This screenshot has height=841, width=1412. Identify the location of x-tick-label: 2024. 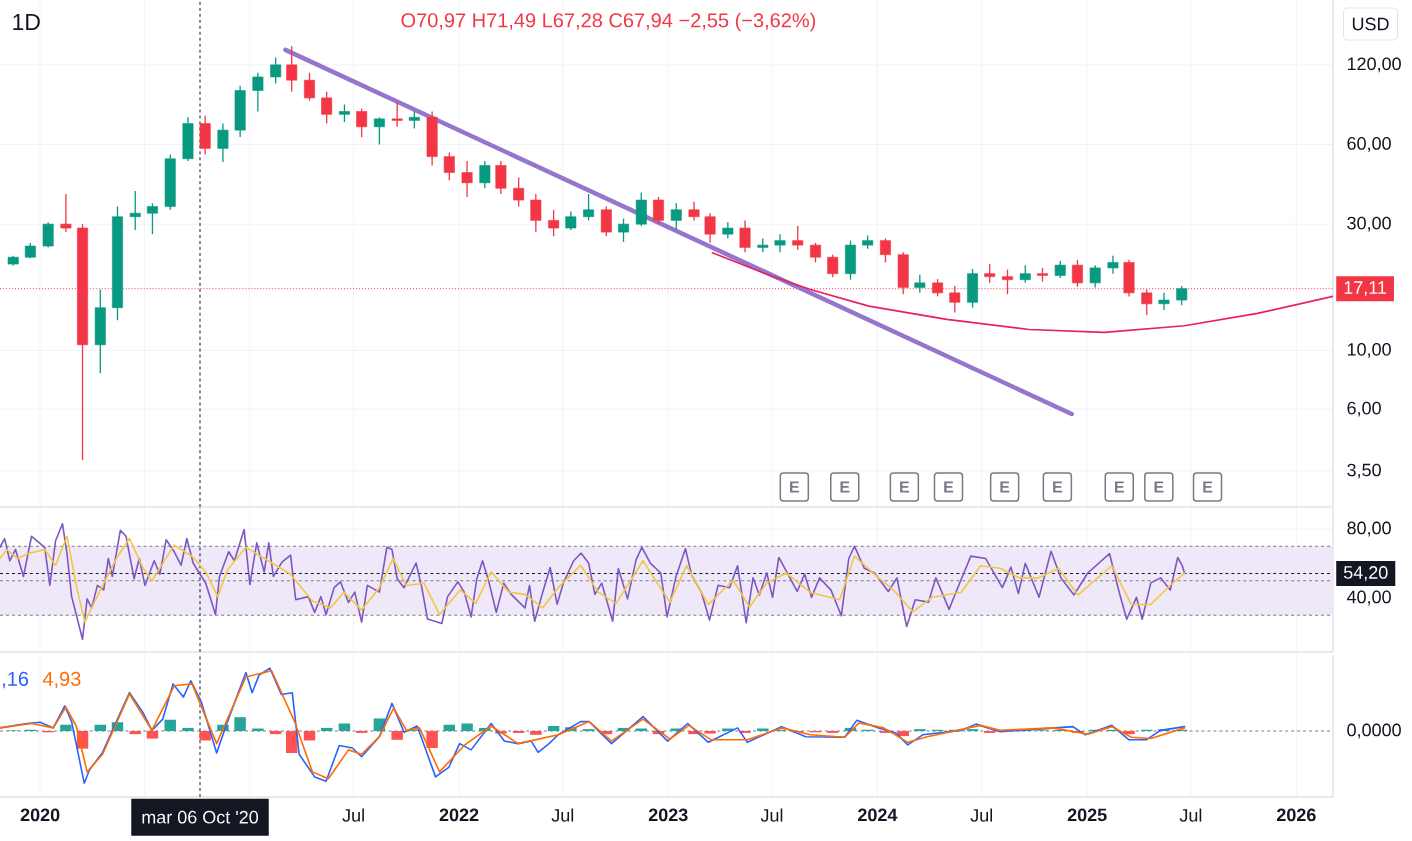
(878, 815).